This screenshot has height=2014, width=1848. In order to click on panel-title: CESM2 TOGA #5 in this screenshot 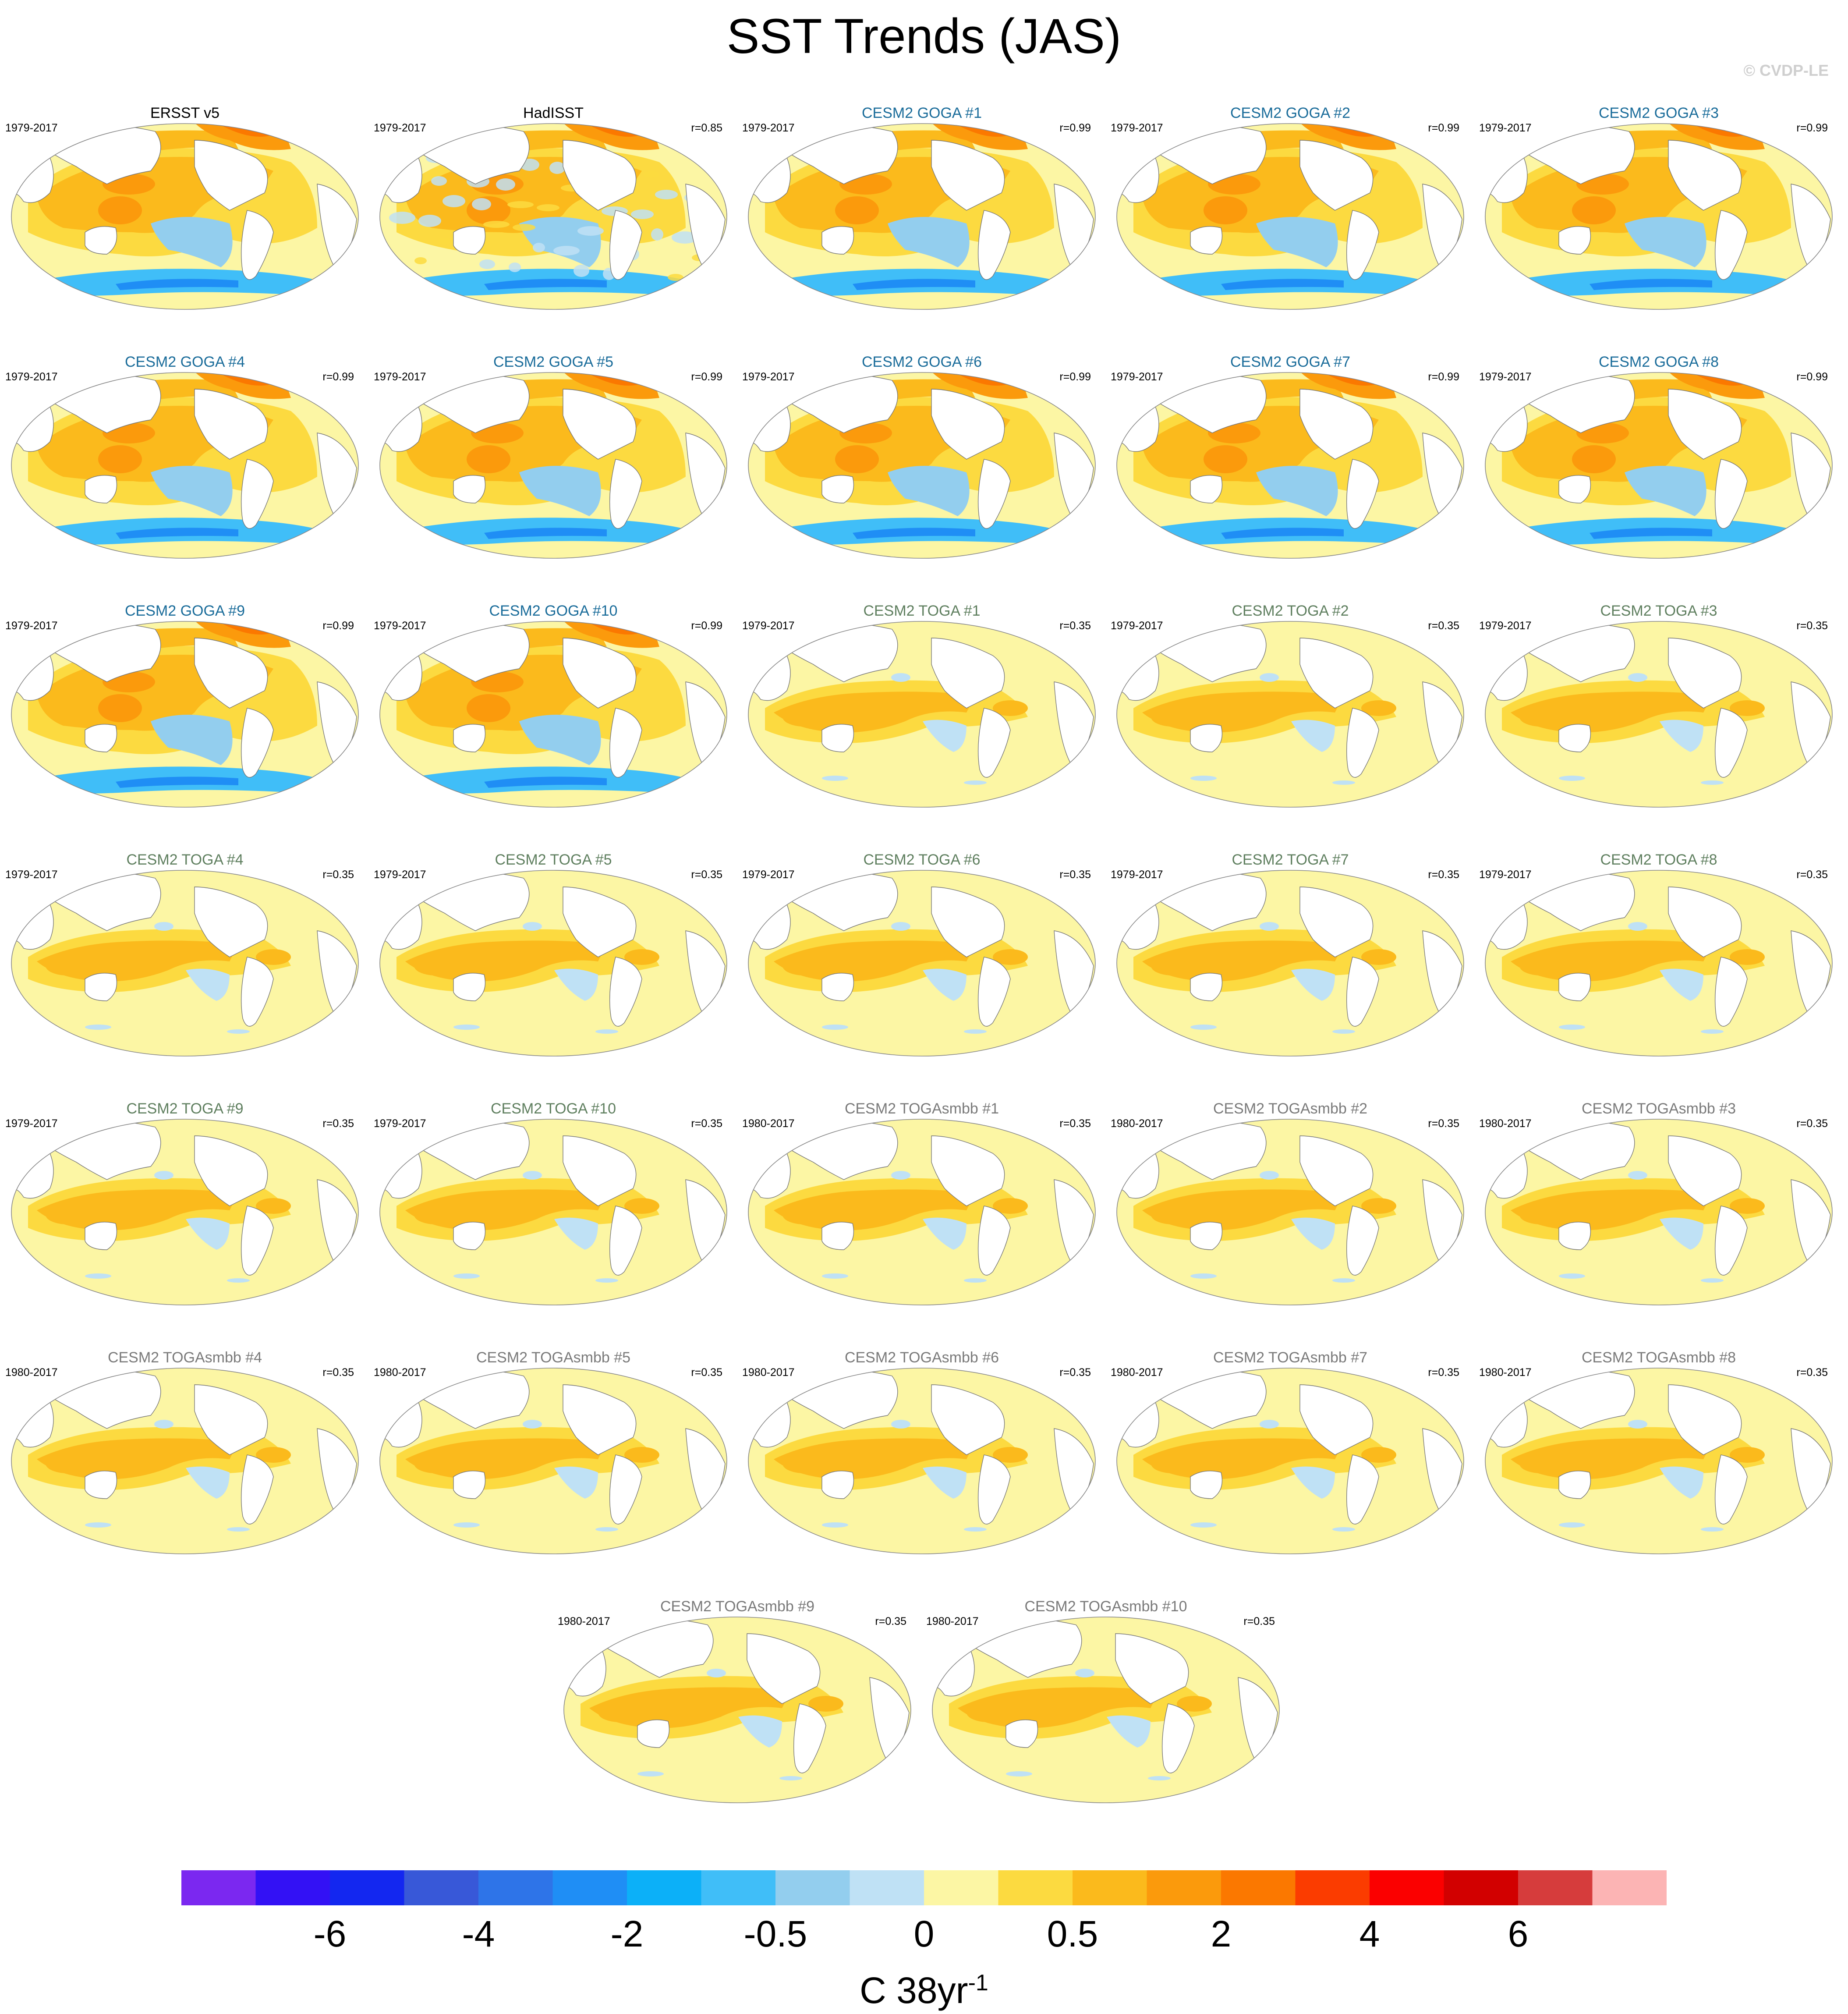, I will do `click(553, 859)`.